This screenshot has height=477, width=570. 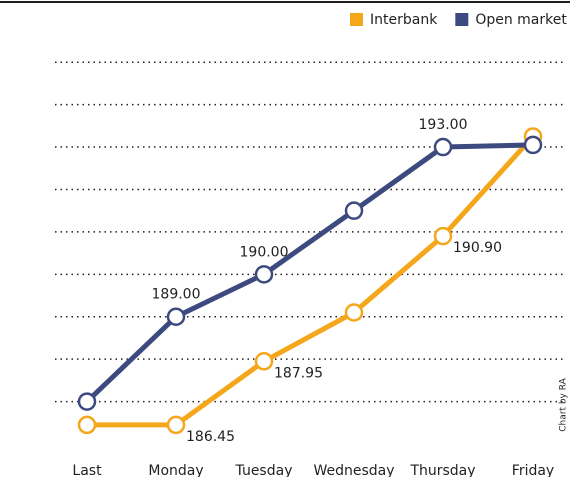 I want to click on legend-label: Open market, so click(x=521, y=20).